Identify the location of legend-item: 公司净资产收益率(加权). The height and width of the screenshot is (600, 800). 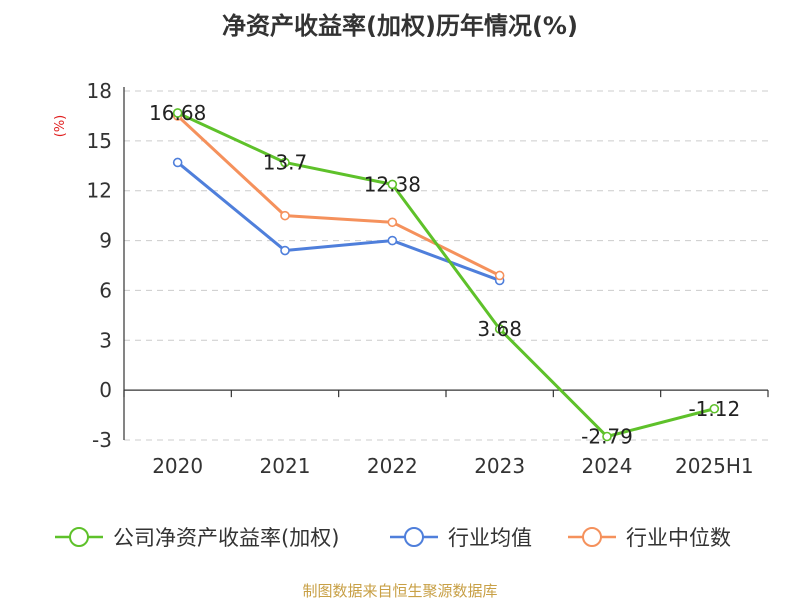
(197, 538).